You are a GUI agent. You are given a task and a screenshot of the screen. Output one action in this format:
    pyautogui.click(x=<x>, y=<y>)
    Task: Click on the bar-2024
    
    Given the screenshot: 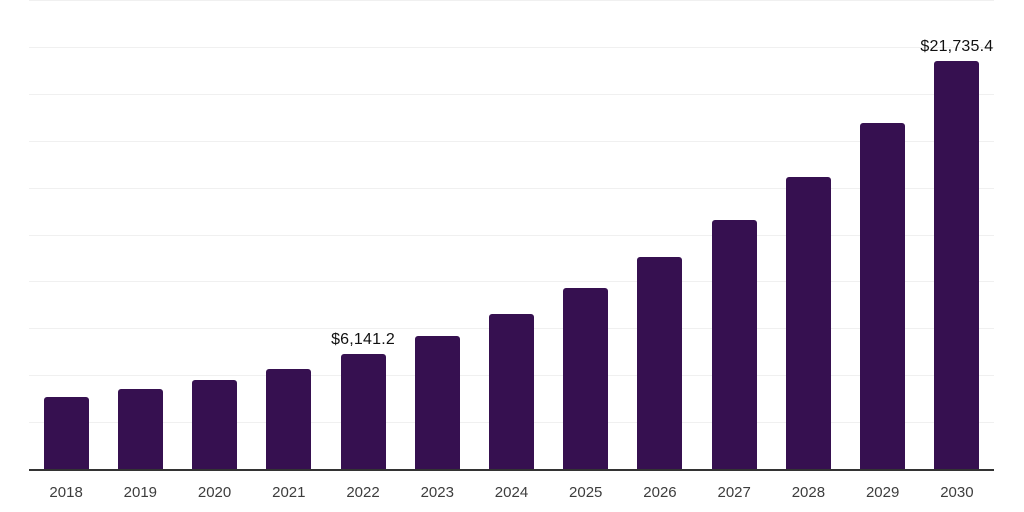 What is the action you would take?
    pyautogui.click(x=511, y=391)
    